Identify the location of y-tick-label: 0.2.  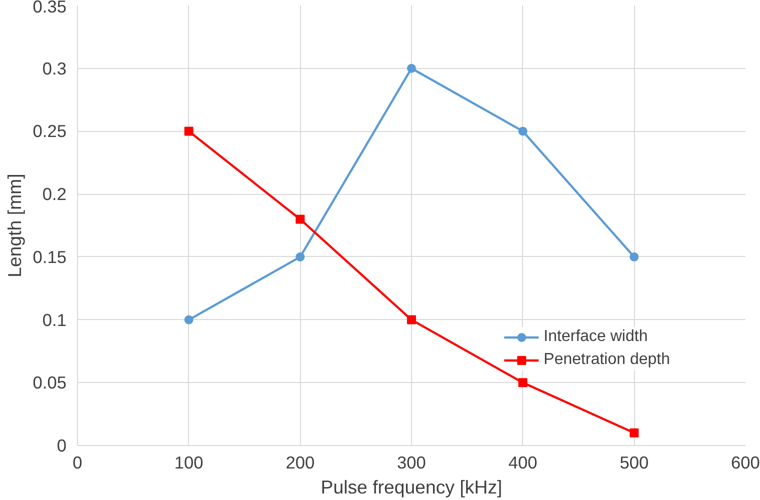
(54, 194).